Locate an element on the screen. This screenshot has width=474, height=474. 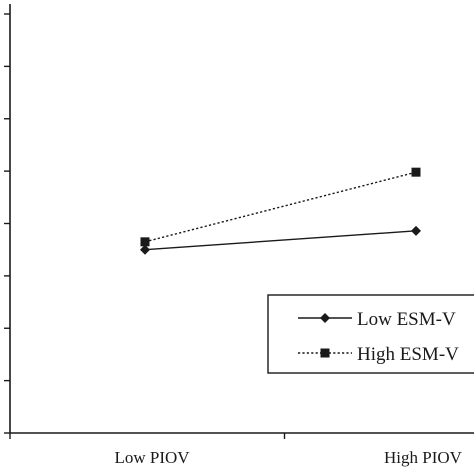
legend-box is located at coordinates (370, 334).